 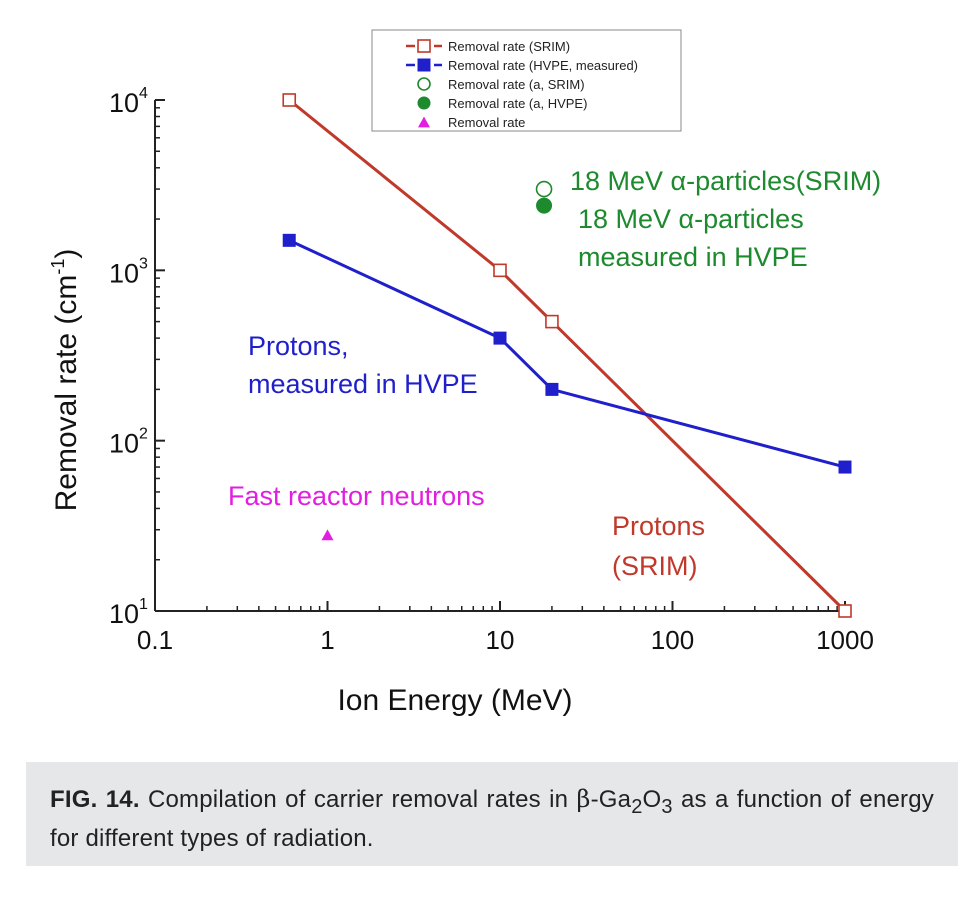 What do you see at coordinates (454, 700) in the screenshot?
I see `x-axis-label: Ion Energy (MeV)` at bounding box center [454, 700].